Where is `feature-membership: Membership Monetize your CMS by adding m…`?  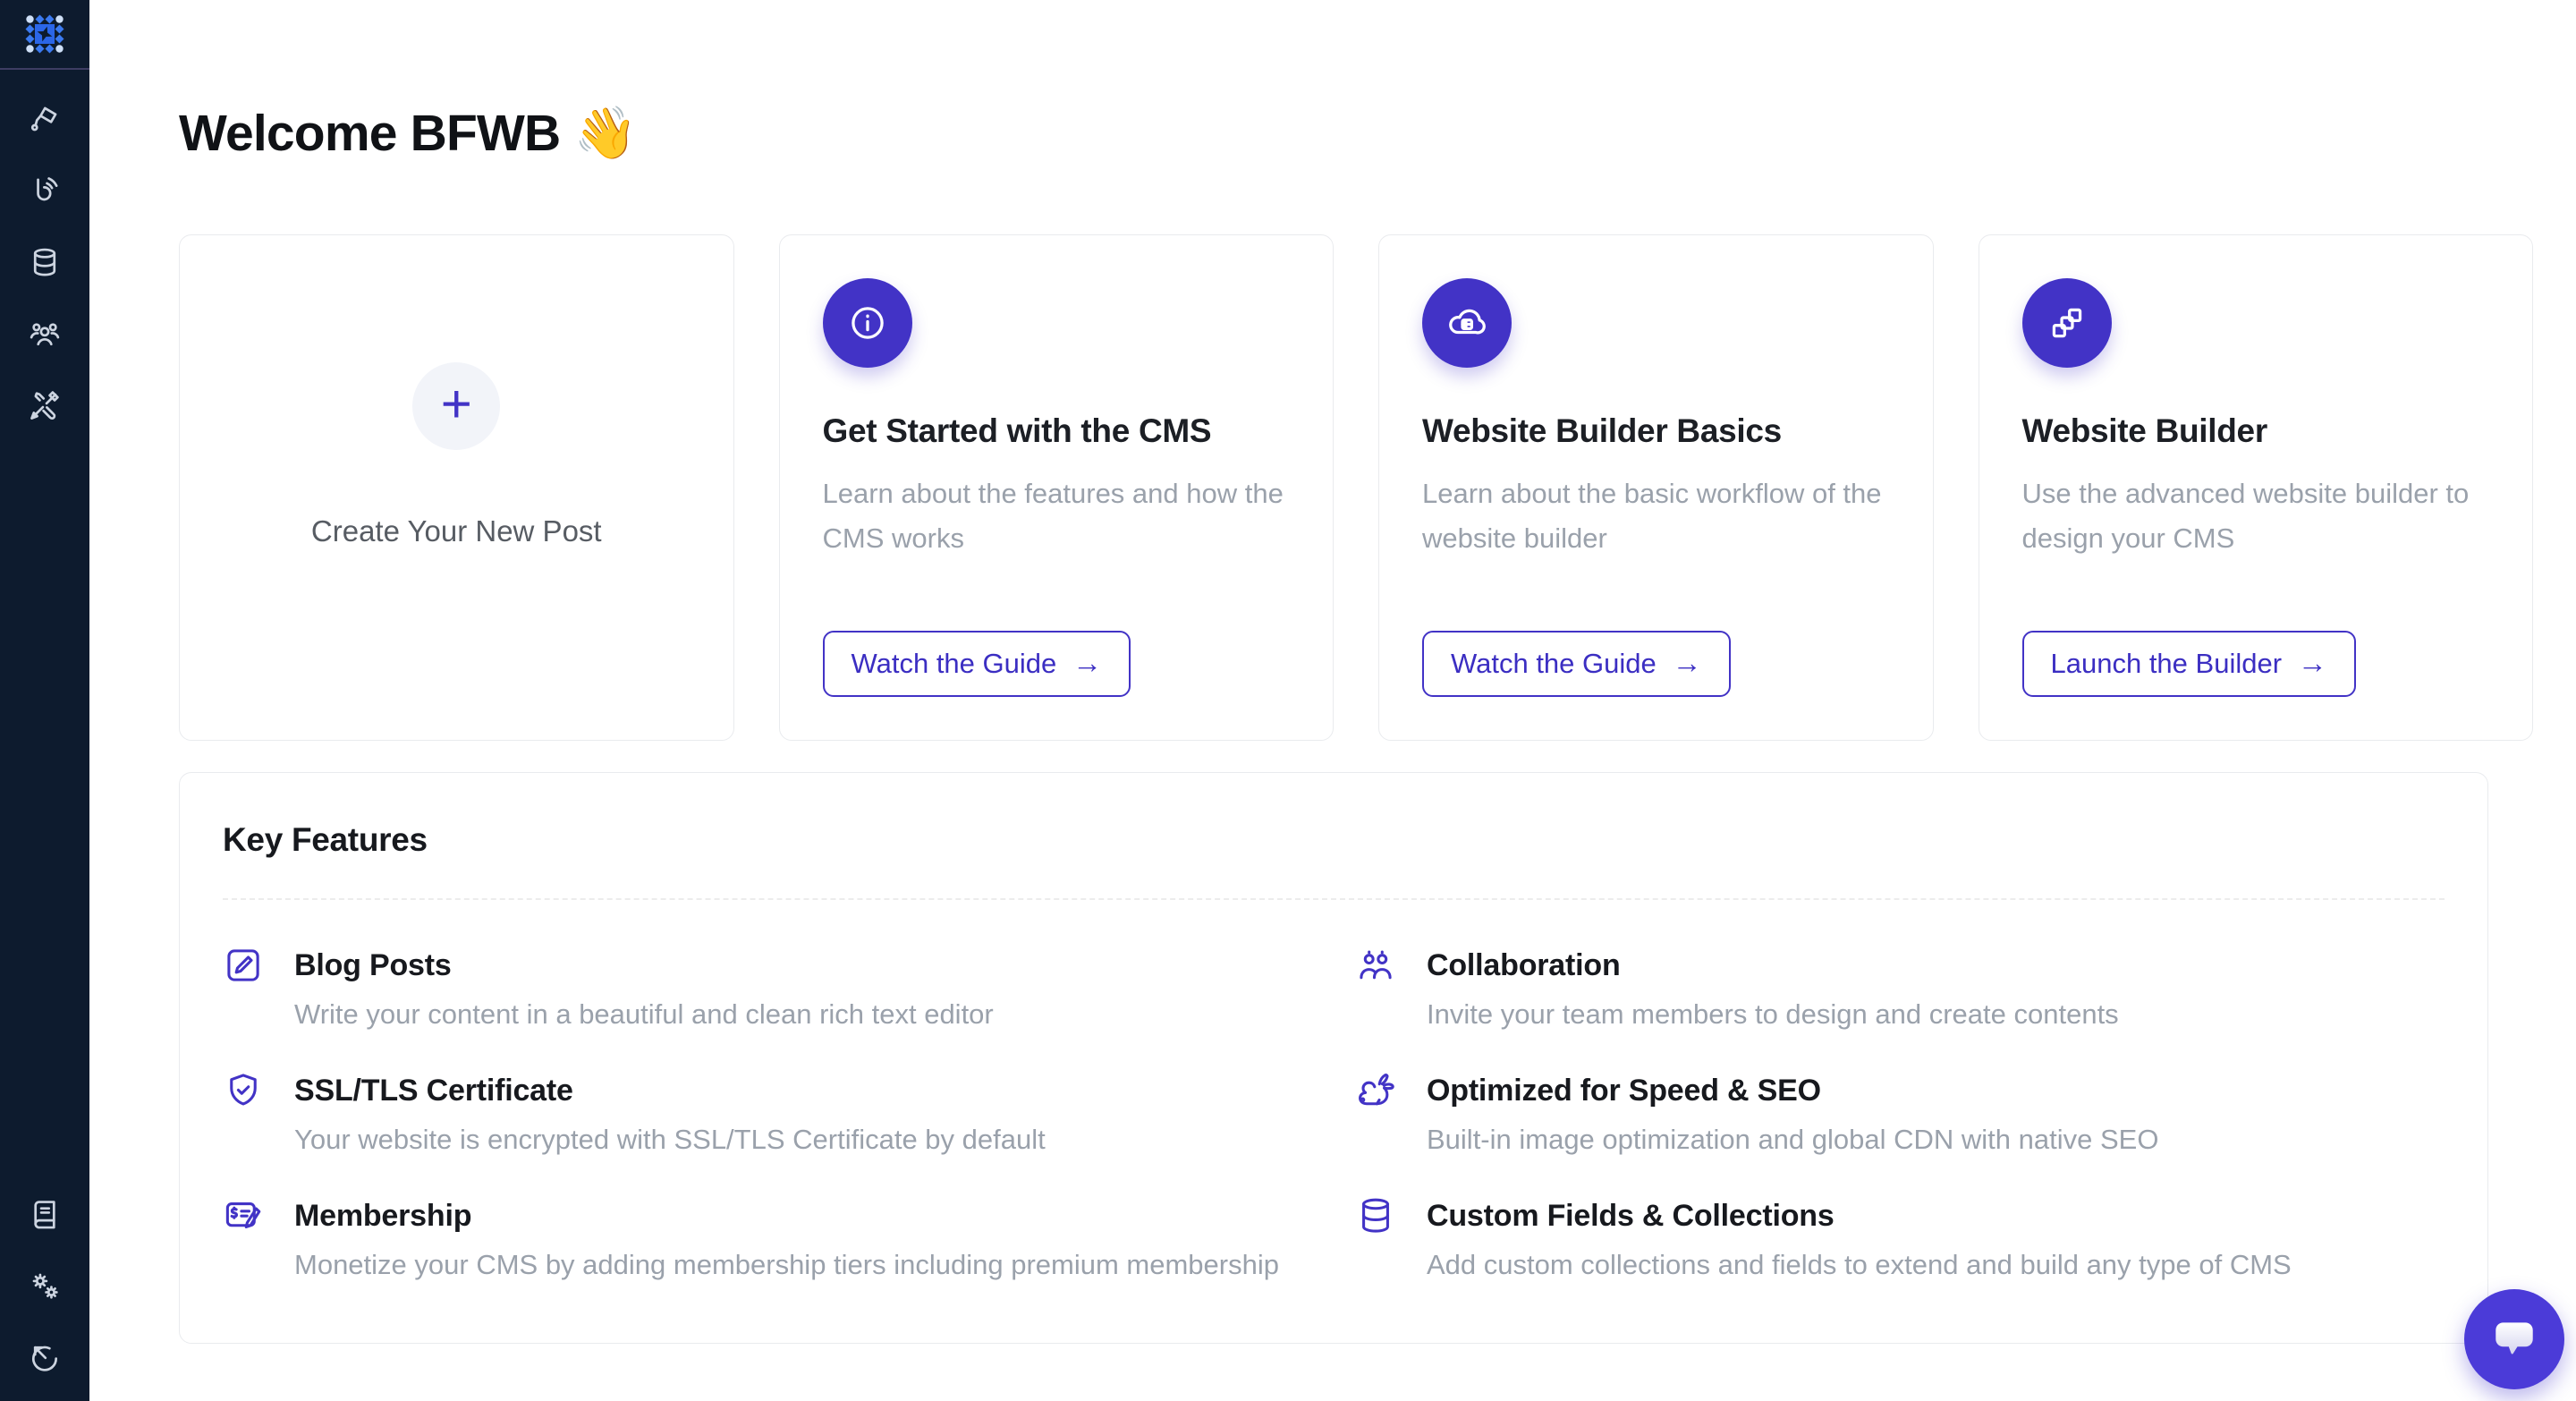 feature-membership: Membership Monetize your CMS by adding m… is located at coordinates (767, 1239).